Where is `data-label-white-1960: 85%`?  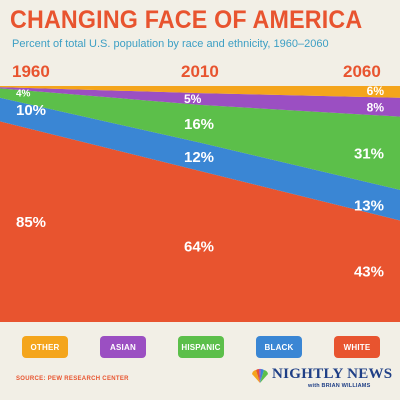 data-label-white-1960: 85% is located at coordinates (31, 222).